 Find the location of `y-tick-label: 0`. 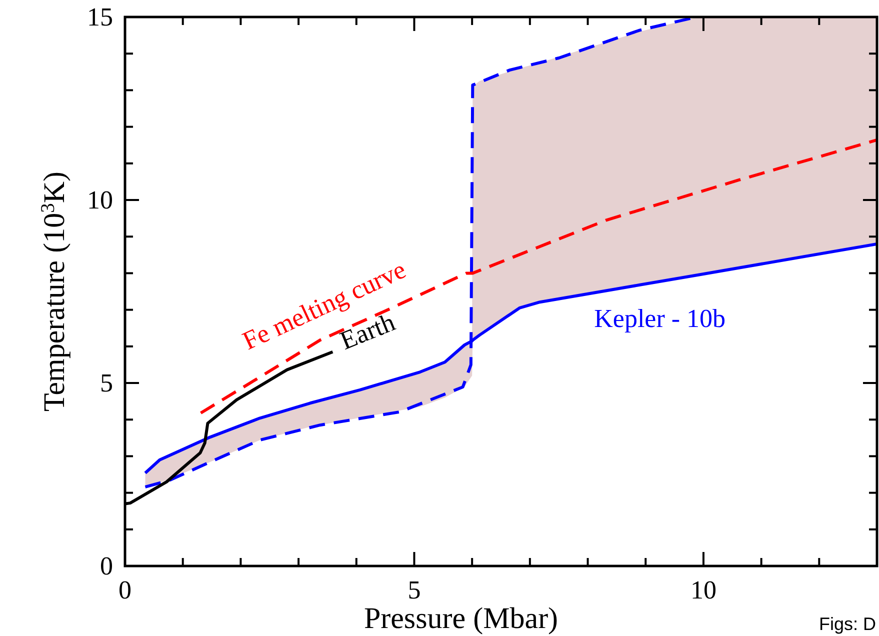

y-tick-label: 0 is located at coordinates (106, 565).